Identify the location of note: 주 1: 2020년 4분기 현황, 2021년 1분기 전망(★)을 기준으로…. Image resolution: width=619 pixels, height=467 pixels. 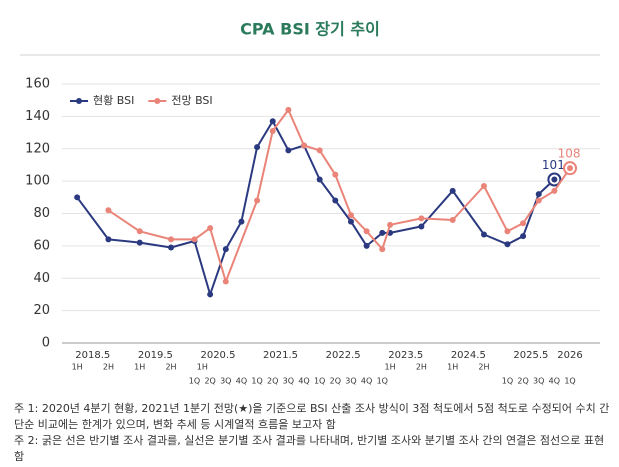
(312, 416).